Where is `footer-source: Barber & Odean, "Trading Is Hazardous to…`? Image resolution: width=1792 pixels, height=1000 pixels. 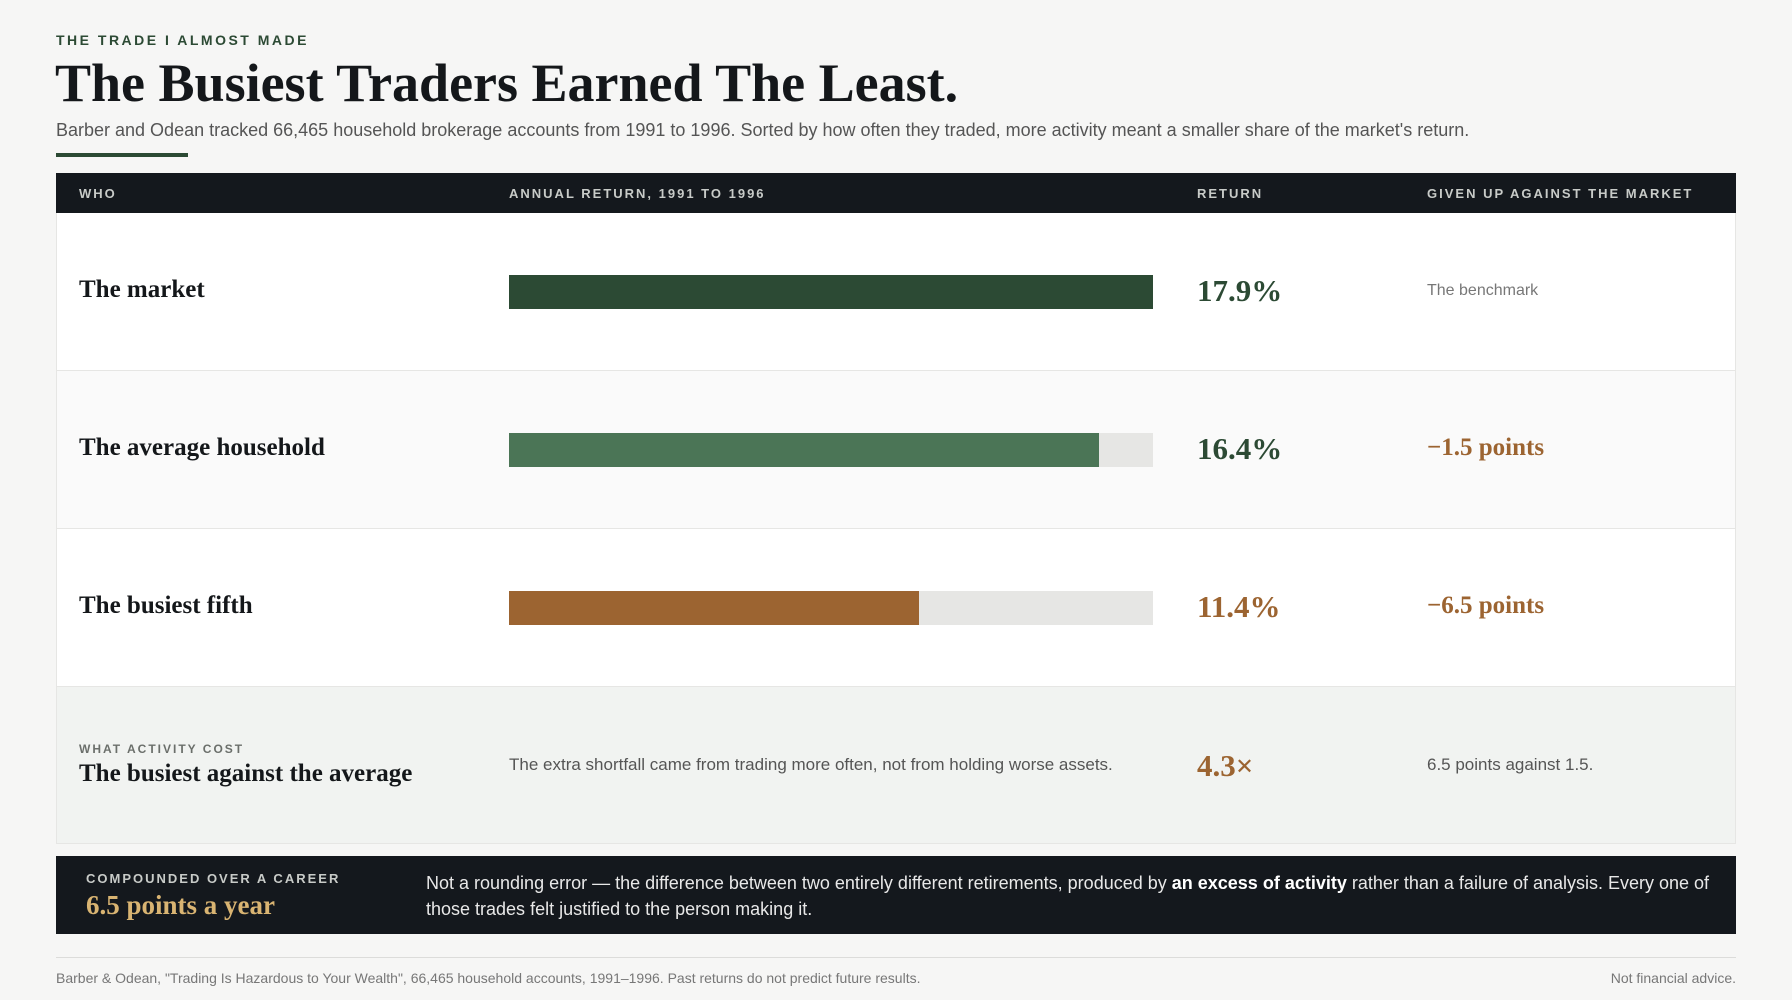
footer-source: Barber & Odean, "Trading Is Hazardous to… is located at coordinates (488, 978).